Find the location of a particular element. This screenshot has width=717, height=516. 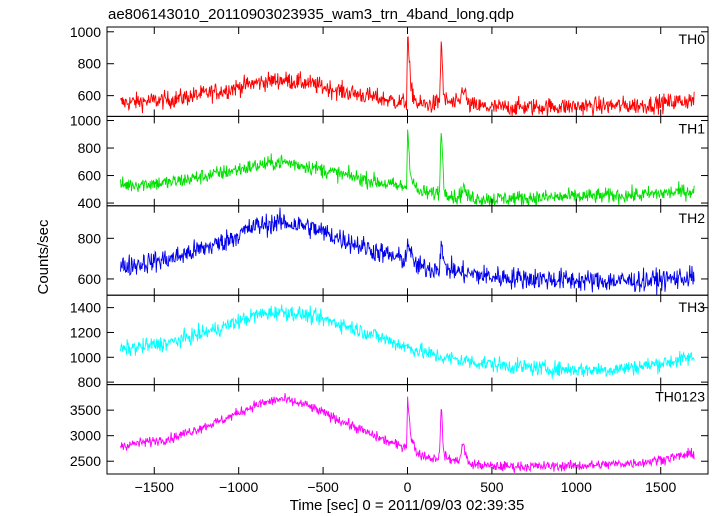

x-tick-label: −1500 is located at coordinates (155, 487).